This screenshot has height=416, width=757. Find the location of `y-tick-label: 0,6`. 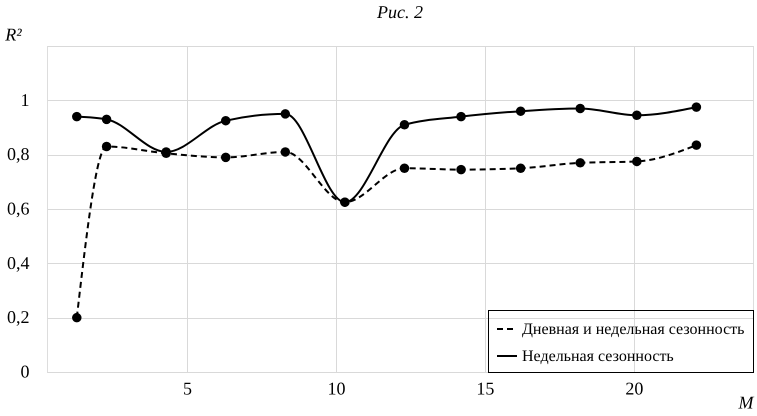

y-tick-label: 0,6 is located at coordinates (18, 208).